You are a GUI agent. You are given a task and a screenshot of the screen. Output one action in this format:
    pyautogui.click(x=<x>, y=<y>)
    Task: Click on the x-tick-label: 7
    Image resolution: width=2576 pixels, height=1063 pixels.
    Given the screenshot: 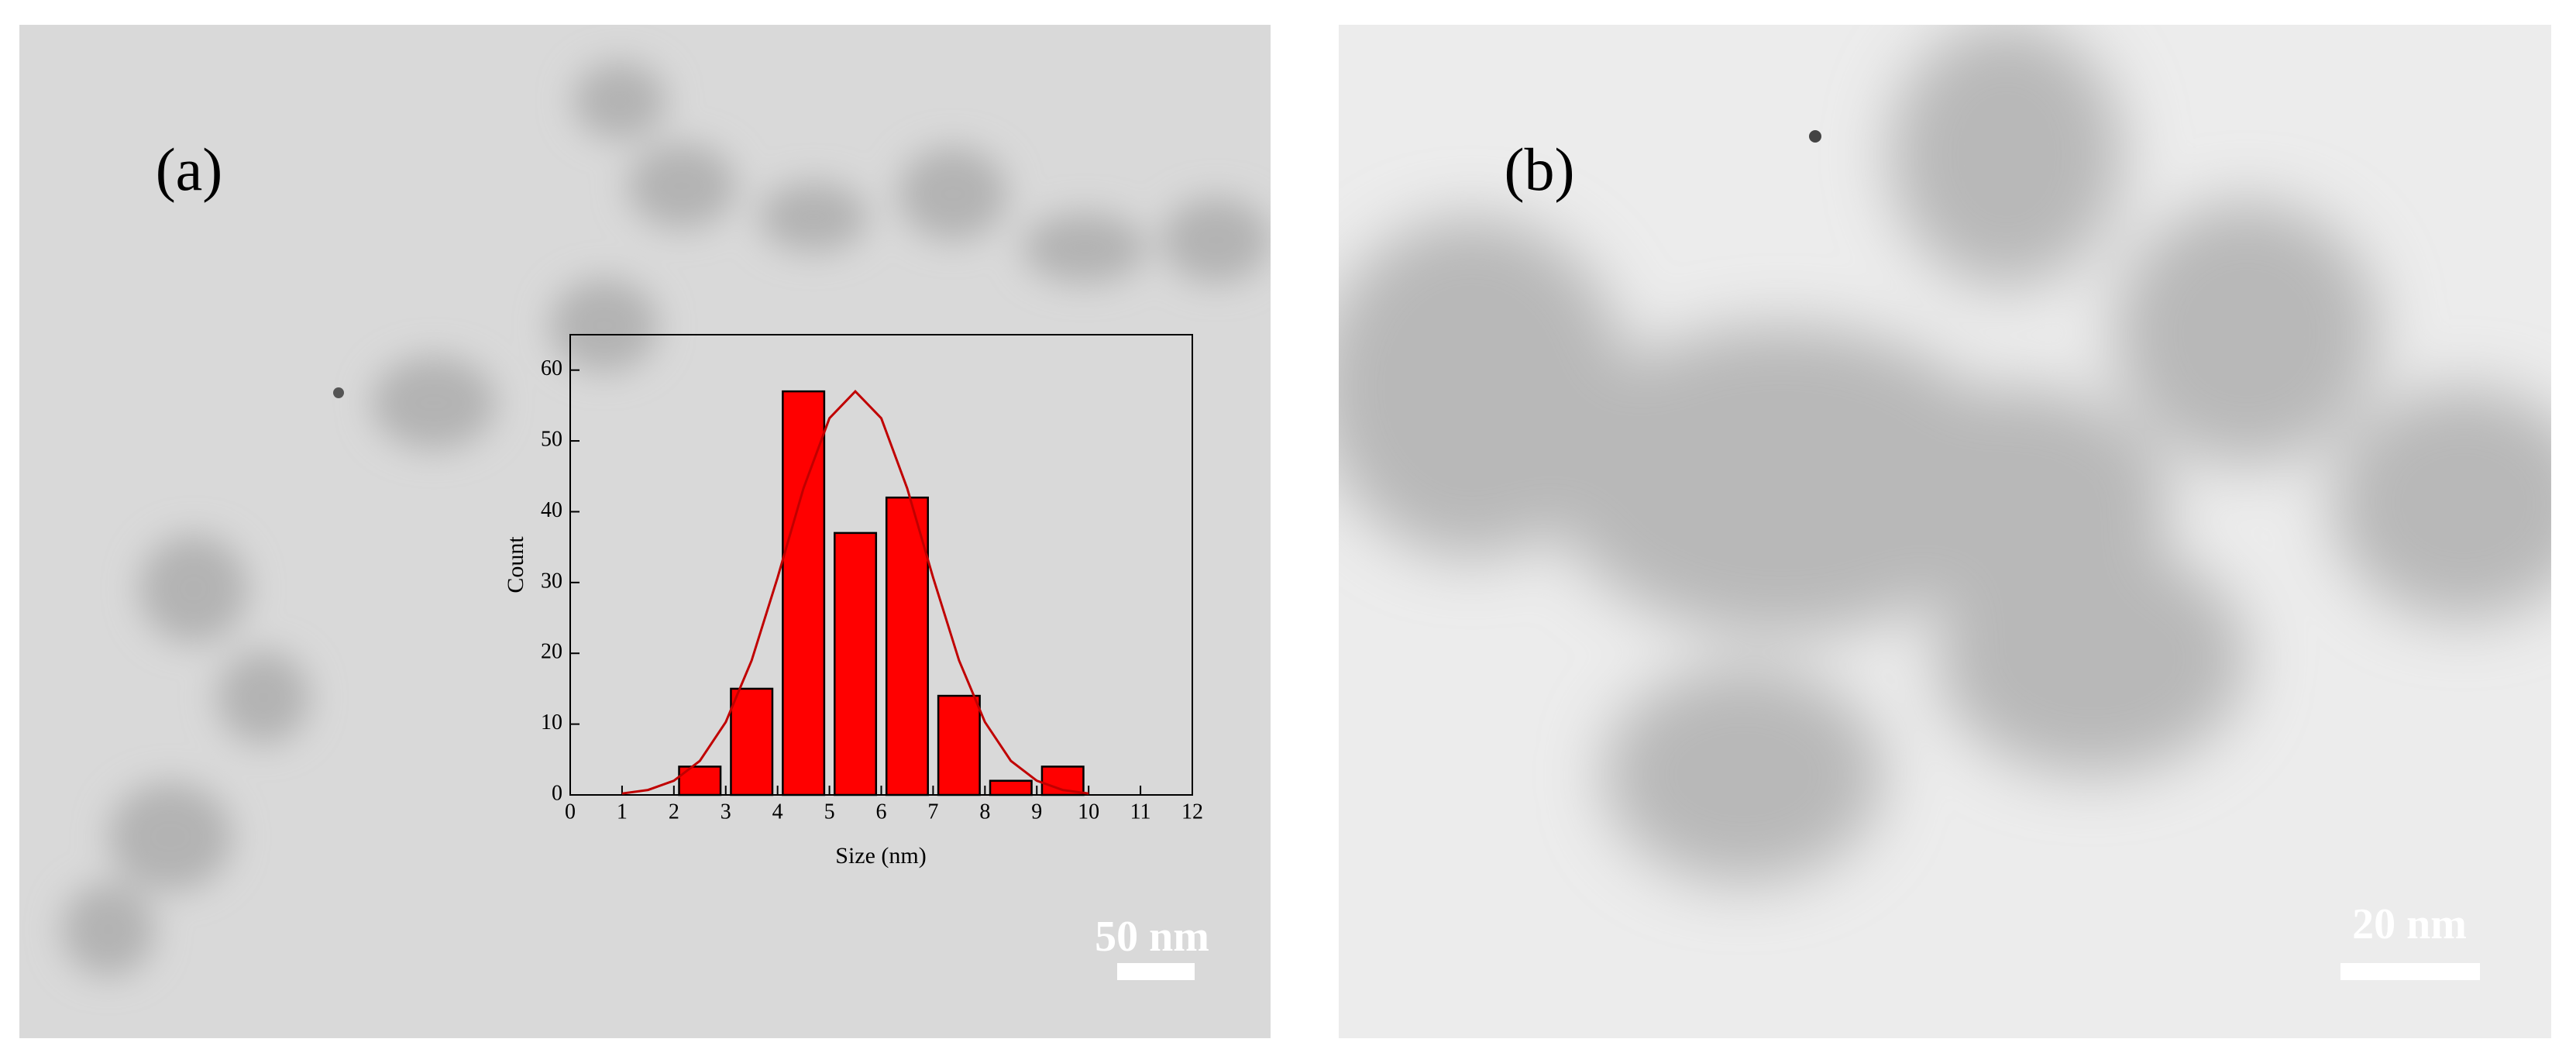 What is the action you would take?
    pyautogui.click(x=932, y=812)
    